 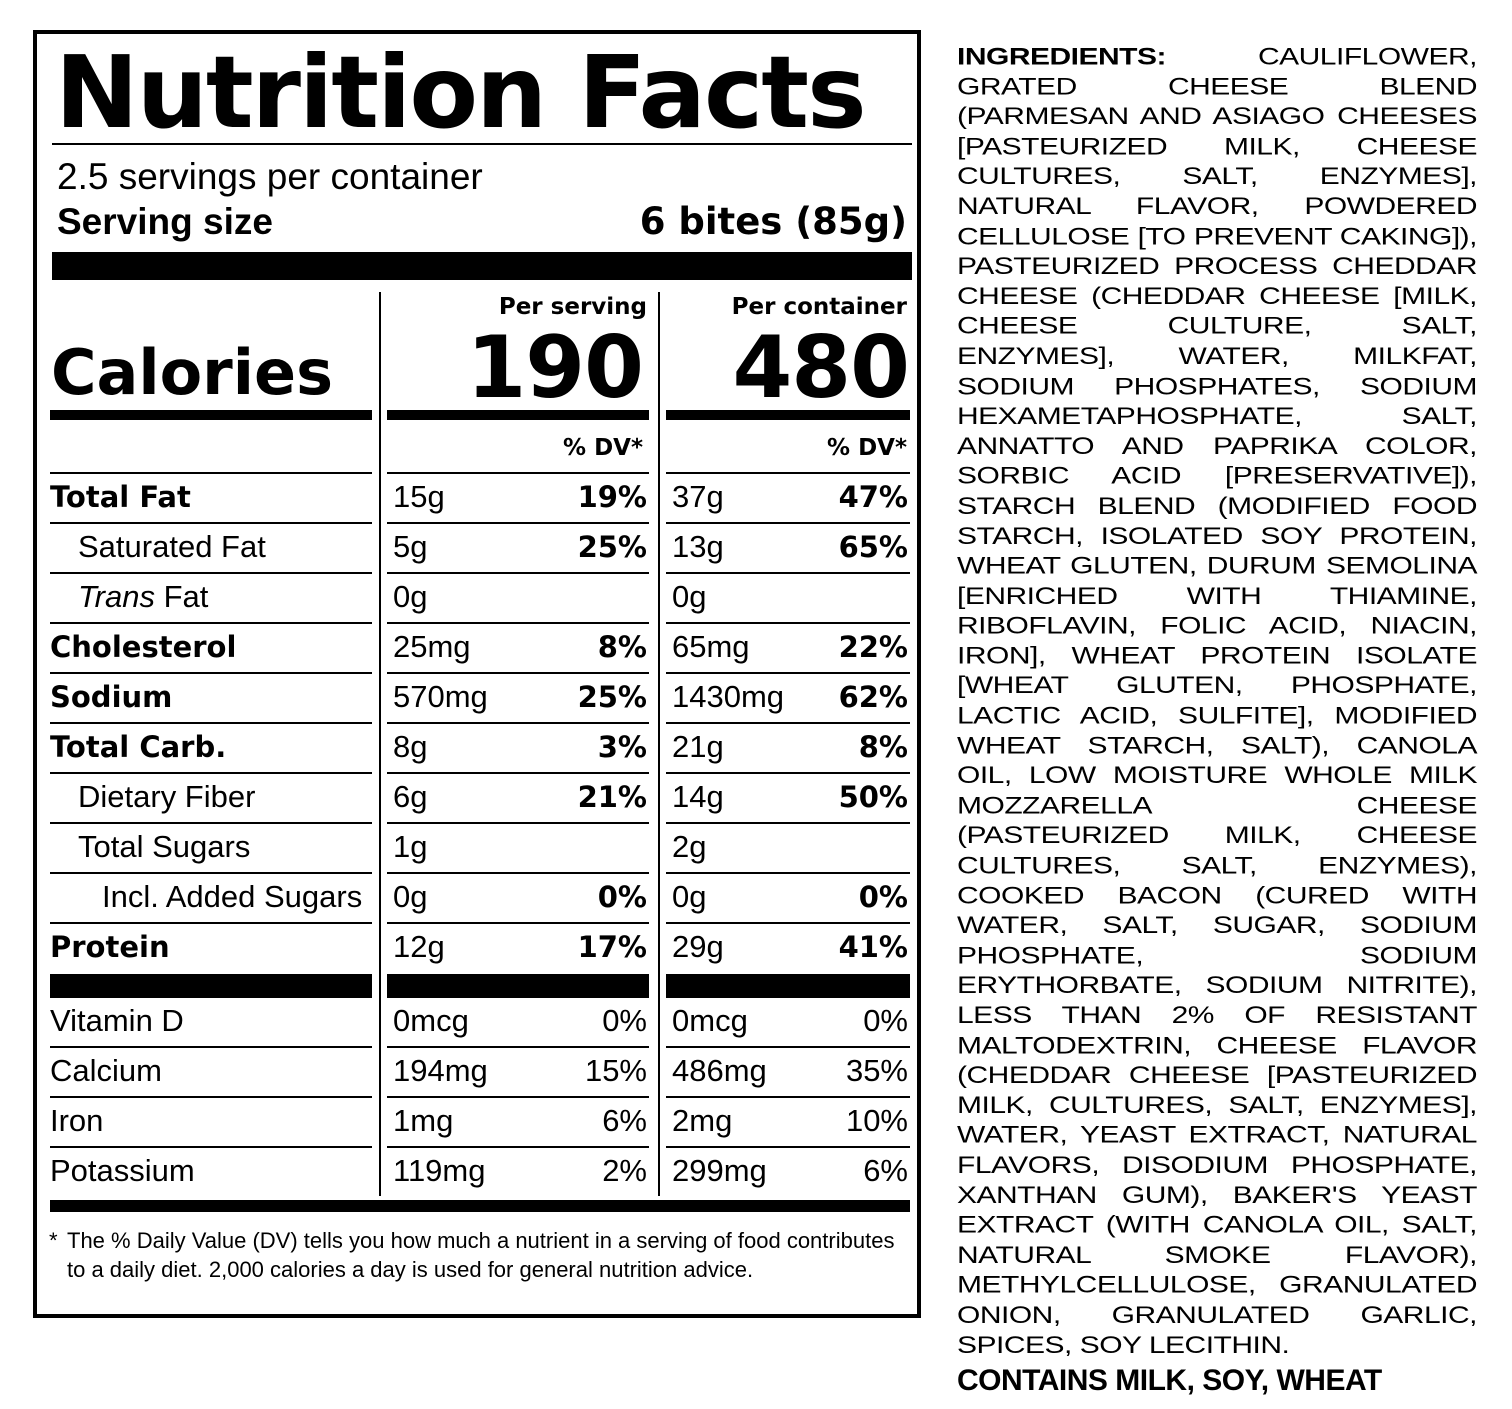 I want to click on nutrient-label: Incl. Added Sugars, so click(x=232, y=896).